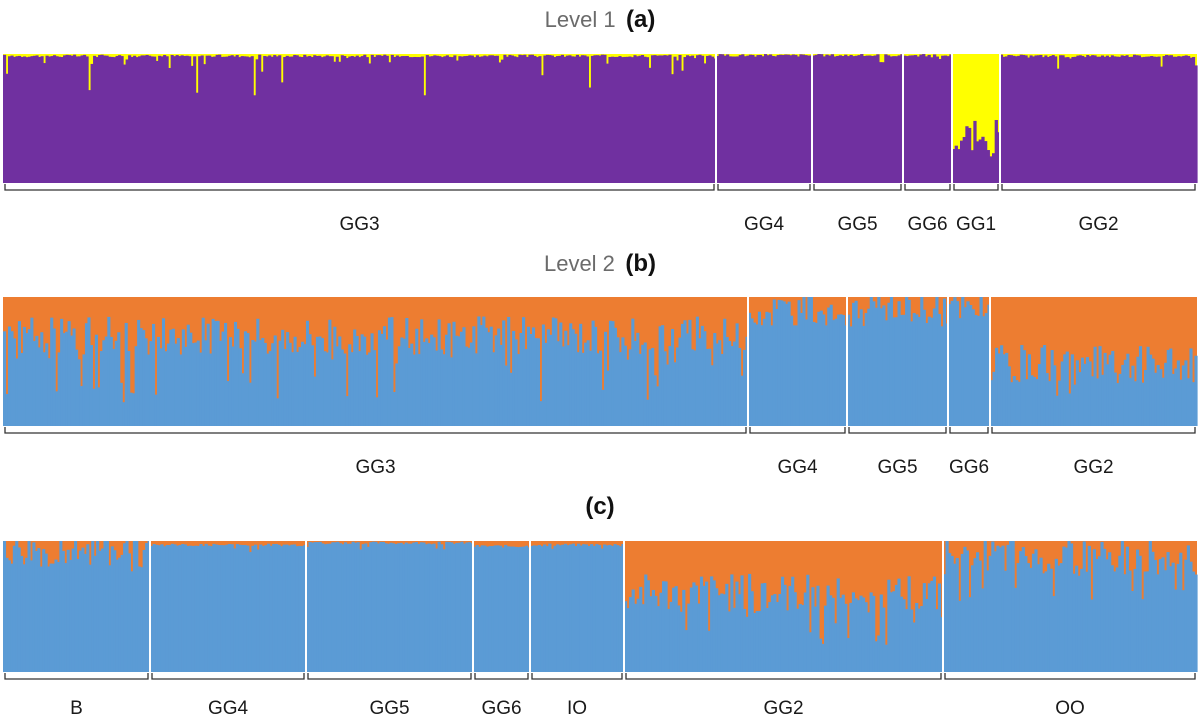 This screenshot has width=1200, height=724. I want to click on group-separator, so click(847, 361).